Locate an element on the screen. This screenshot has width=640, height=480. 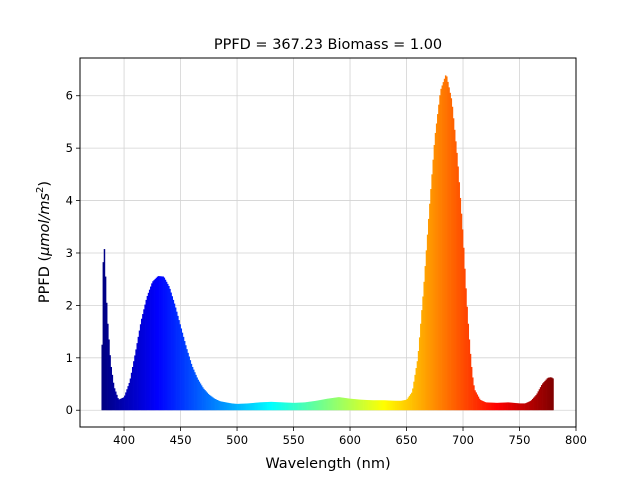
y-tick-label-5: 5 is located at coordinates (69, 148).